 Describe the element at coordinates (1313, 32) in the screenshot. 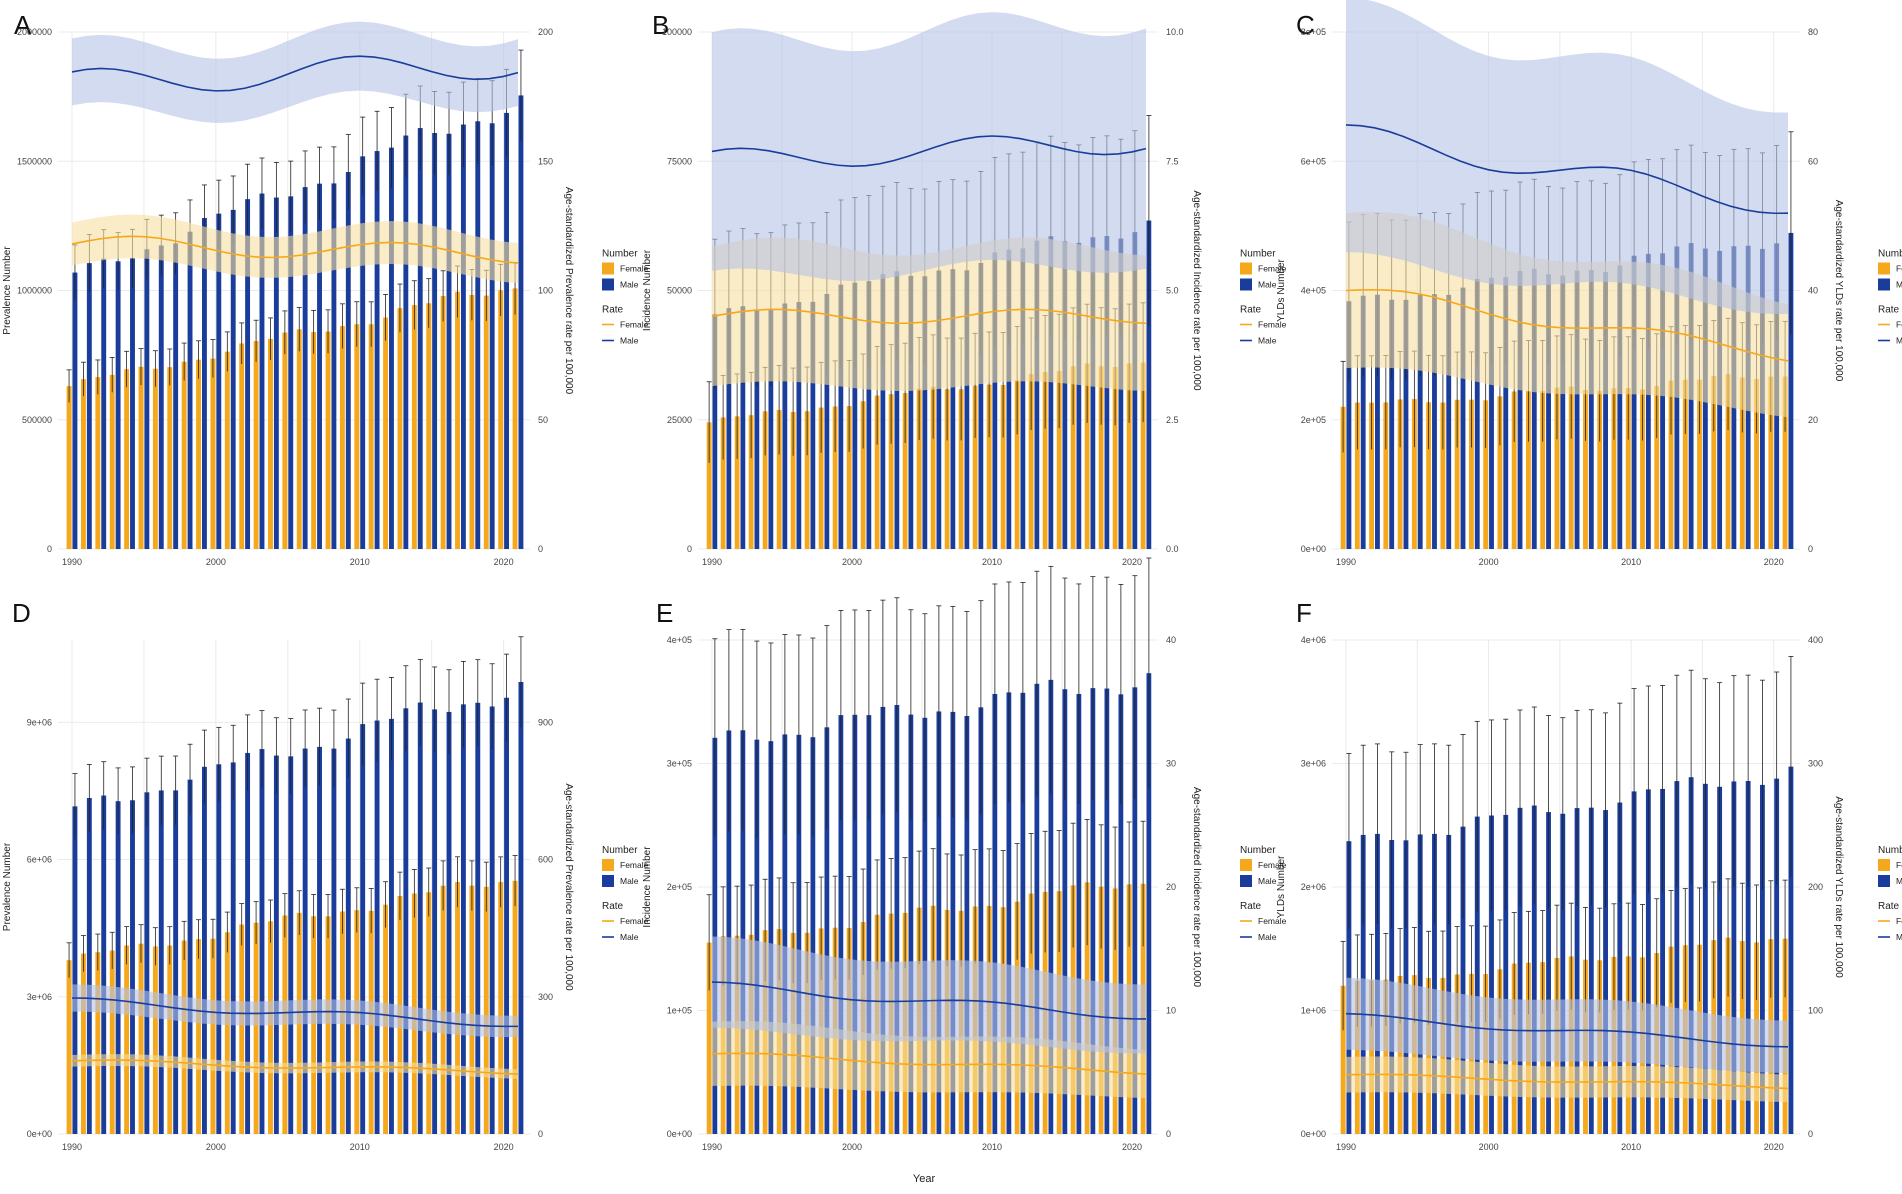

I see `y-tick-label: 8e+05` at that location.